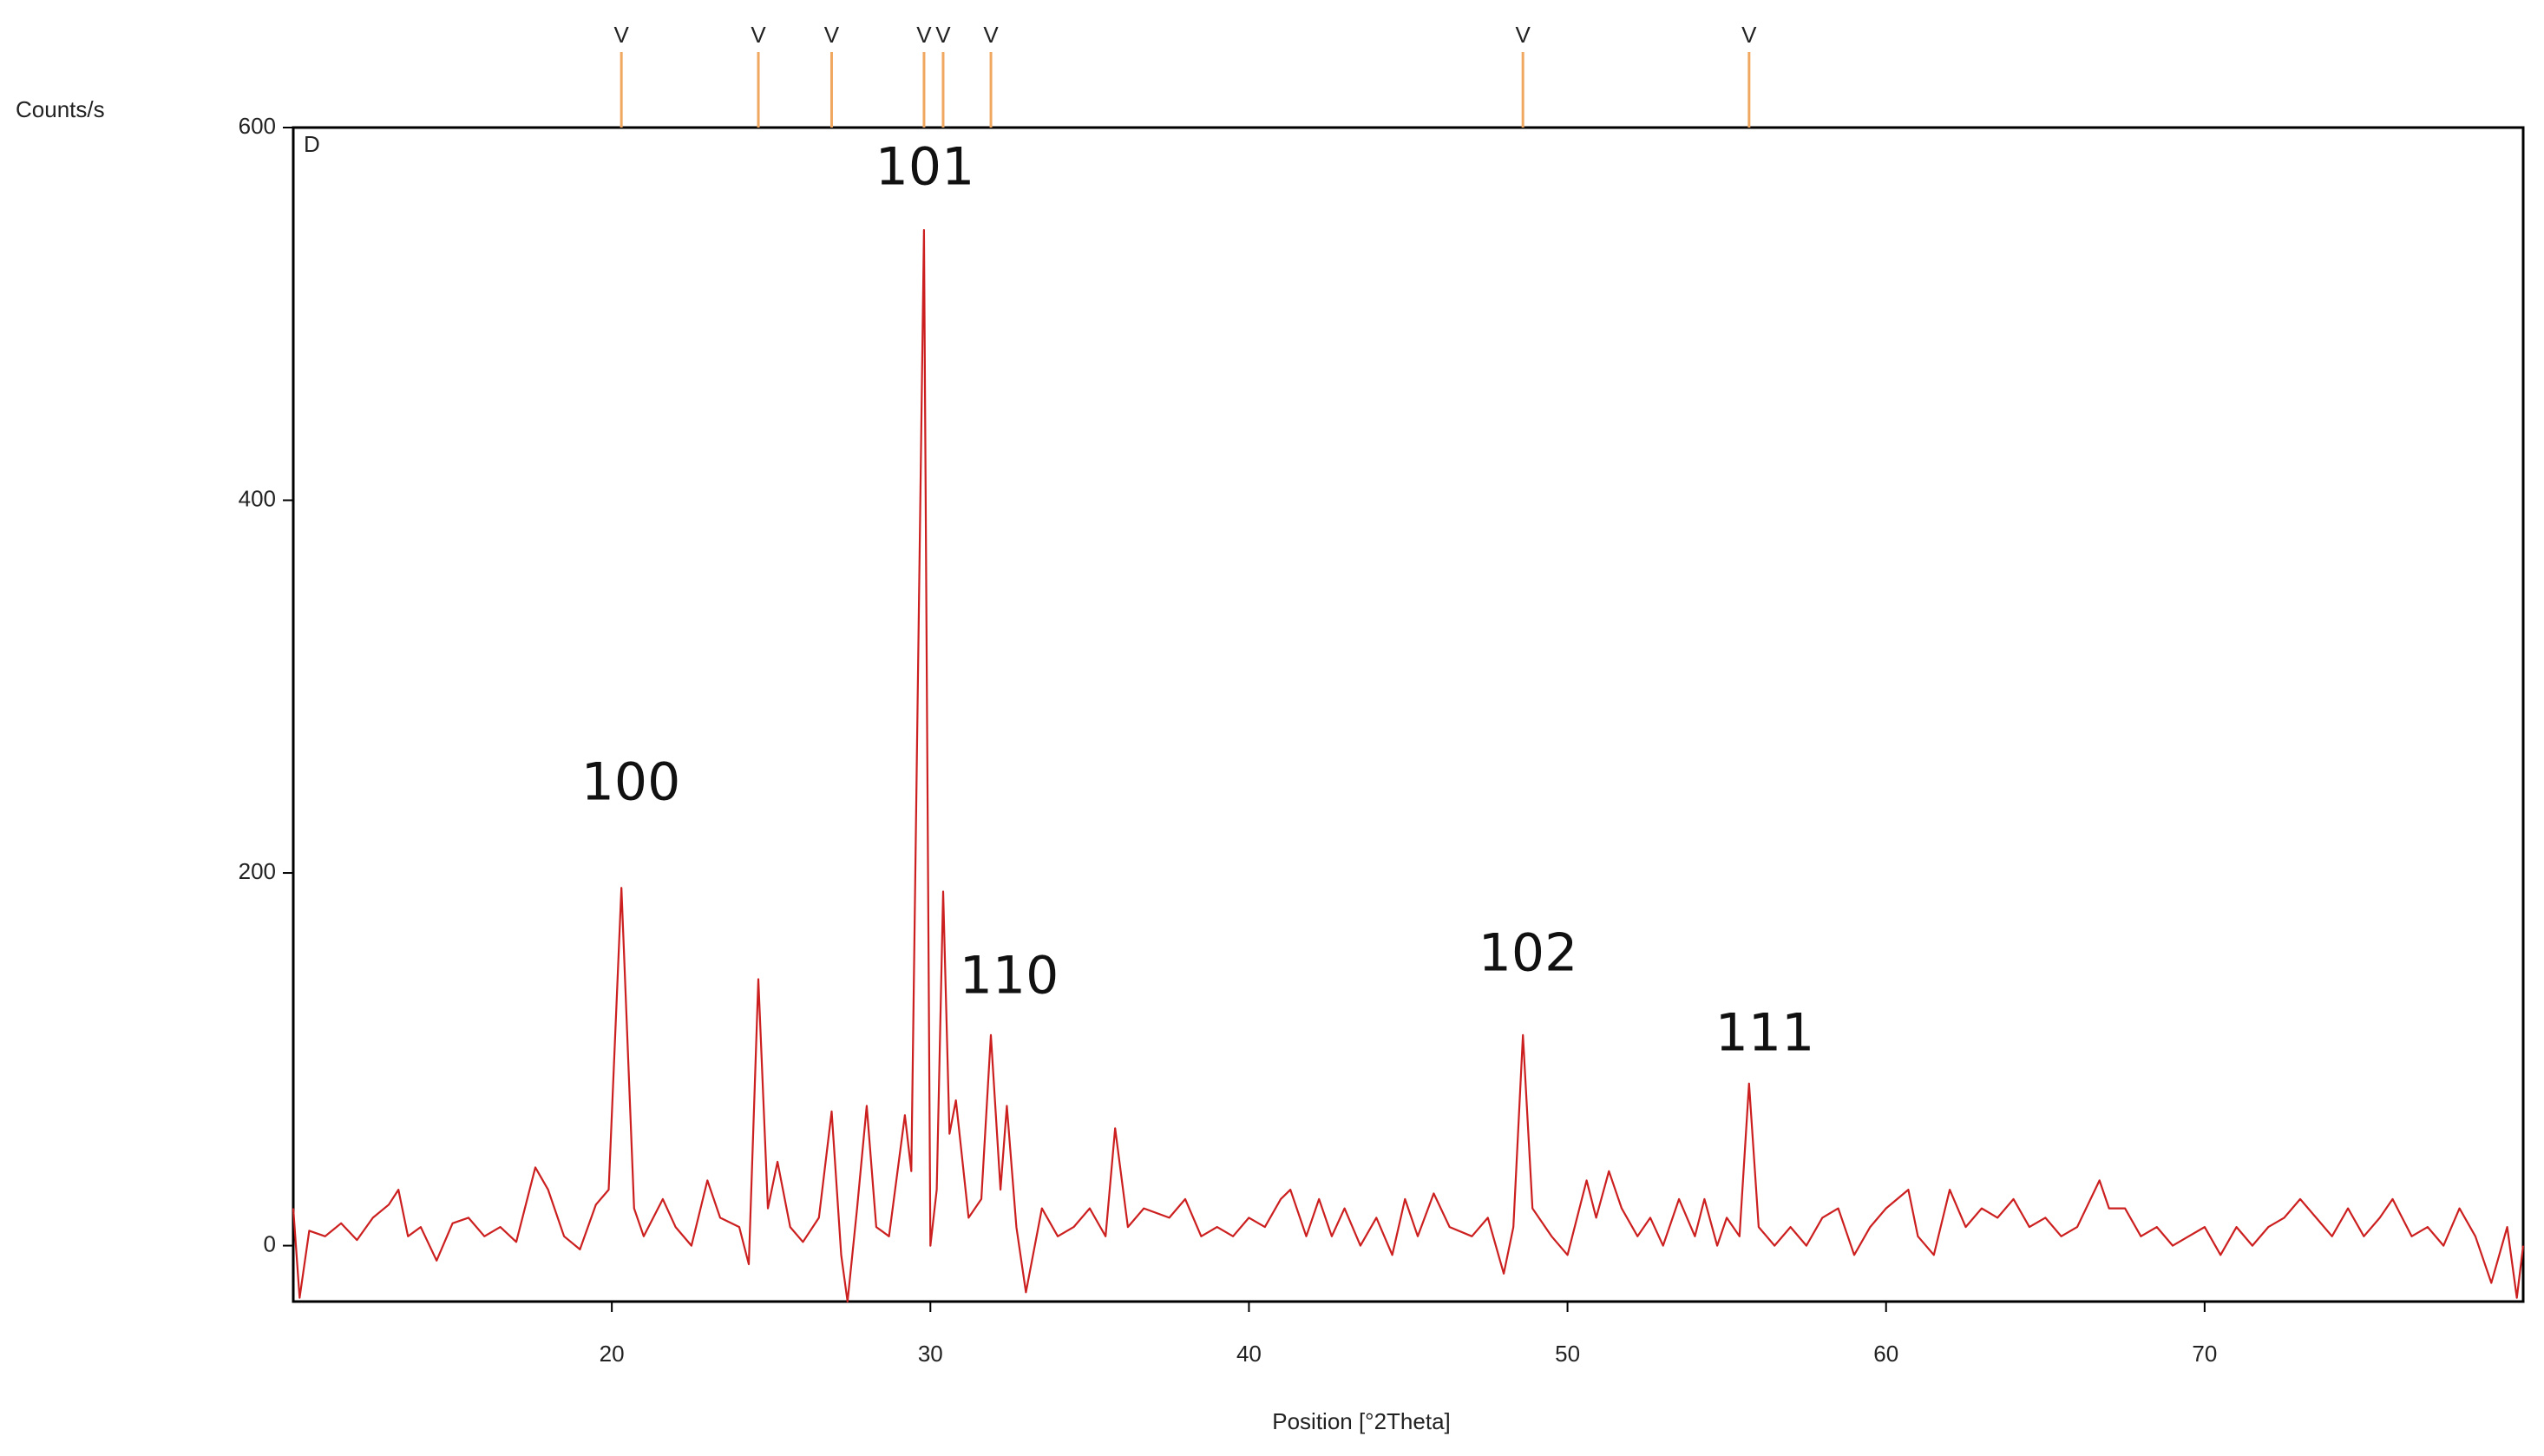  Describe the element at coordinates (1567, 1354) in the screenshot. I see `x-tick-label: 50` at that location.